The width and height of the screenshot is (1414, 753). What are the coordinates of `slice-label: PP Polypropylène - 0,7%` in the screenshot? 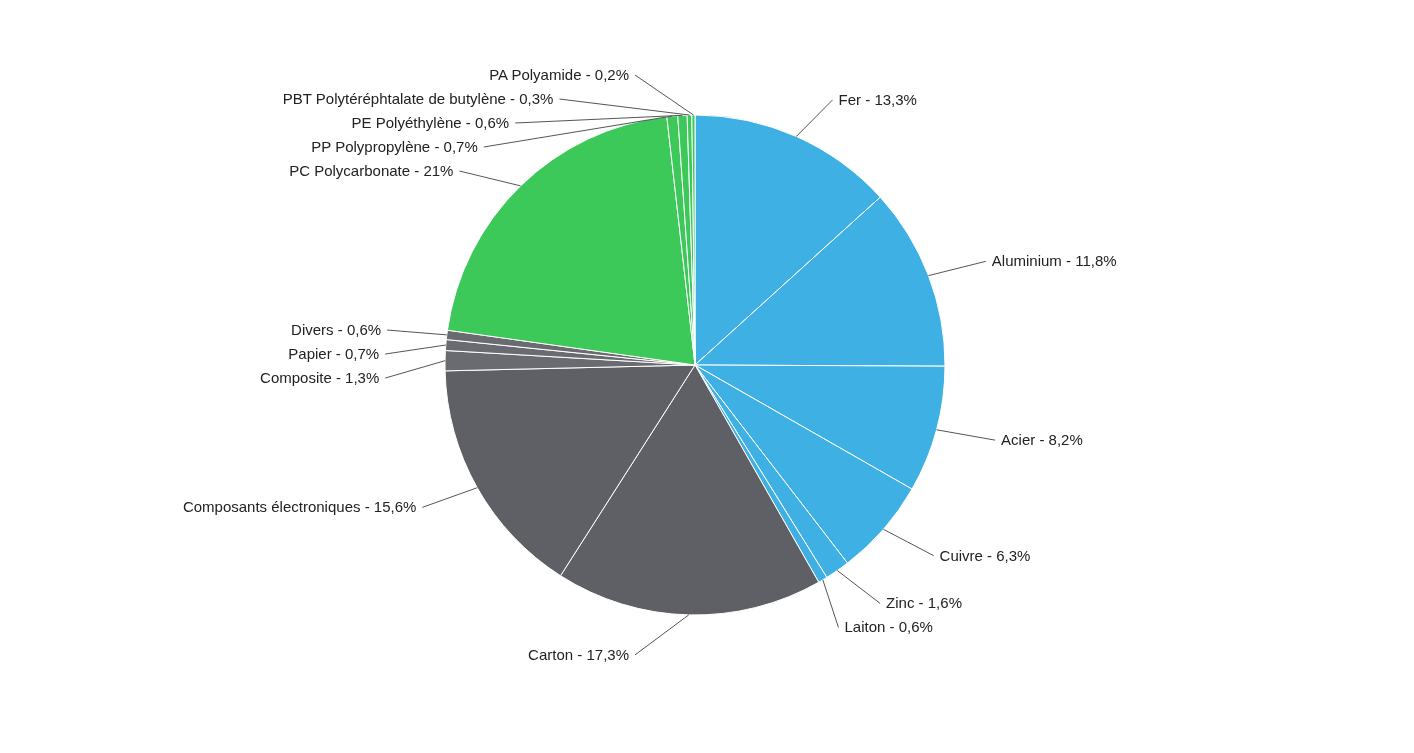 It's located at (394, 147).